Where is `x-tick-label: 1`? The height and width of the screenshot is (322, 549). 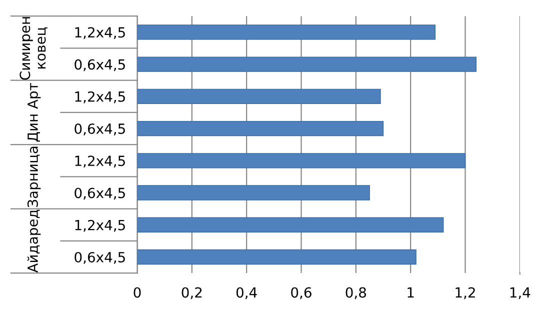 x-tick-label: 1 is located at coordinates (411, 292).